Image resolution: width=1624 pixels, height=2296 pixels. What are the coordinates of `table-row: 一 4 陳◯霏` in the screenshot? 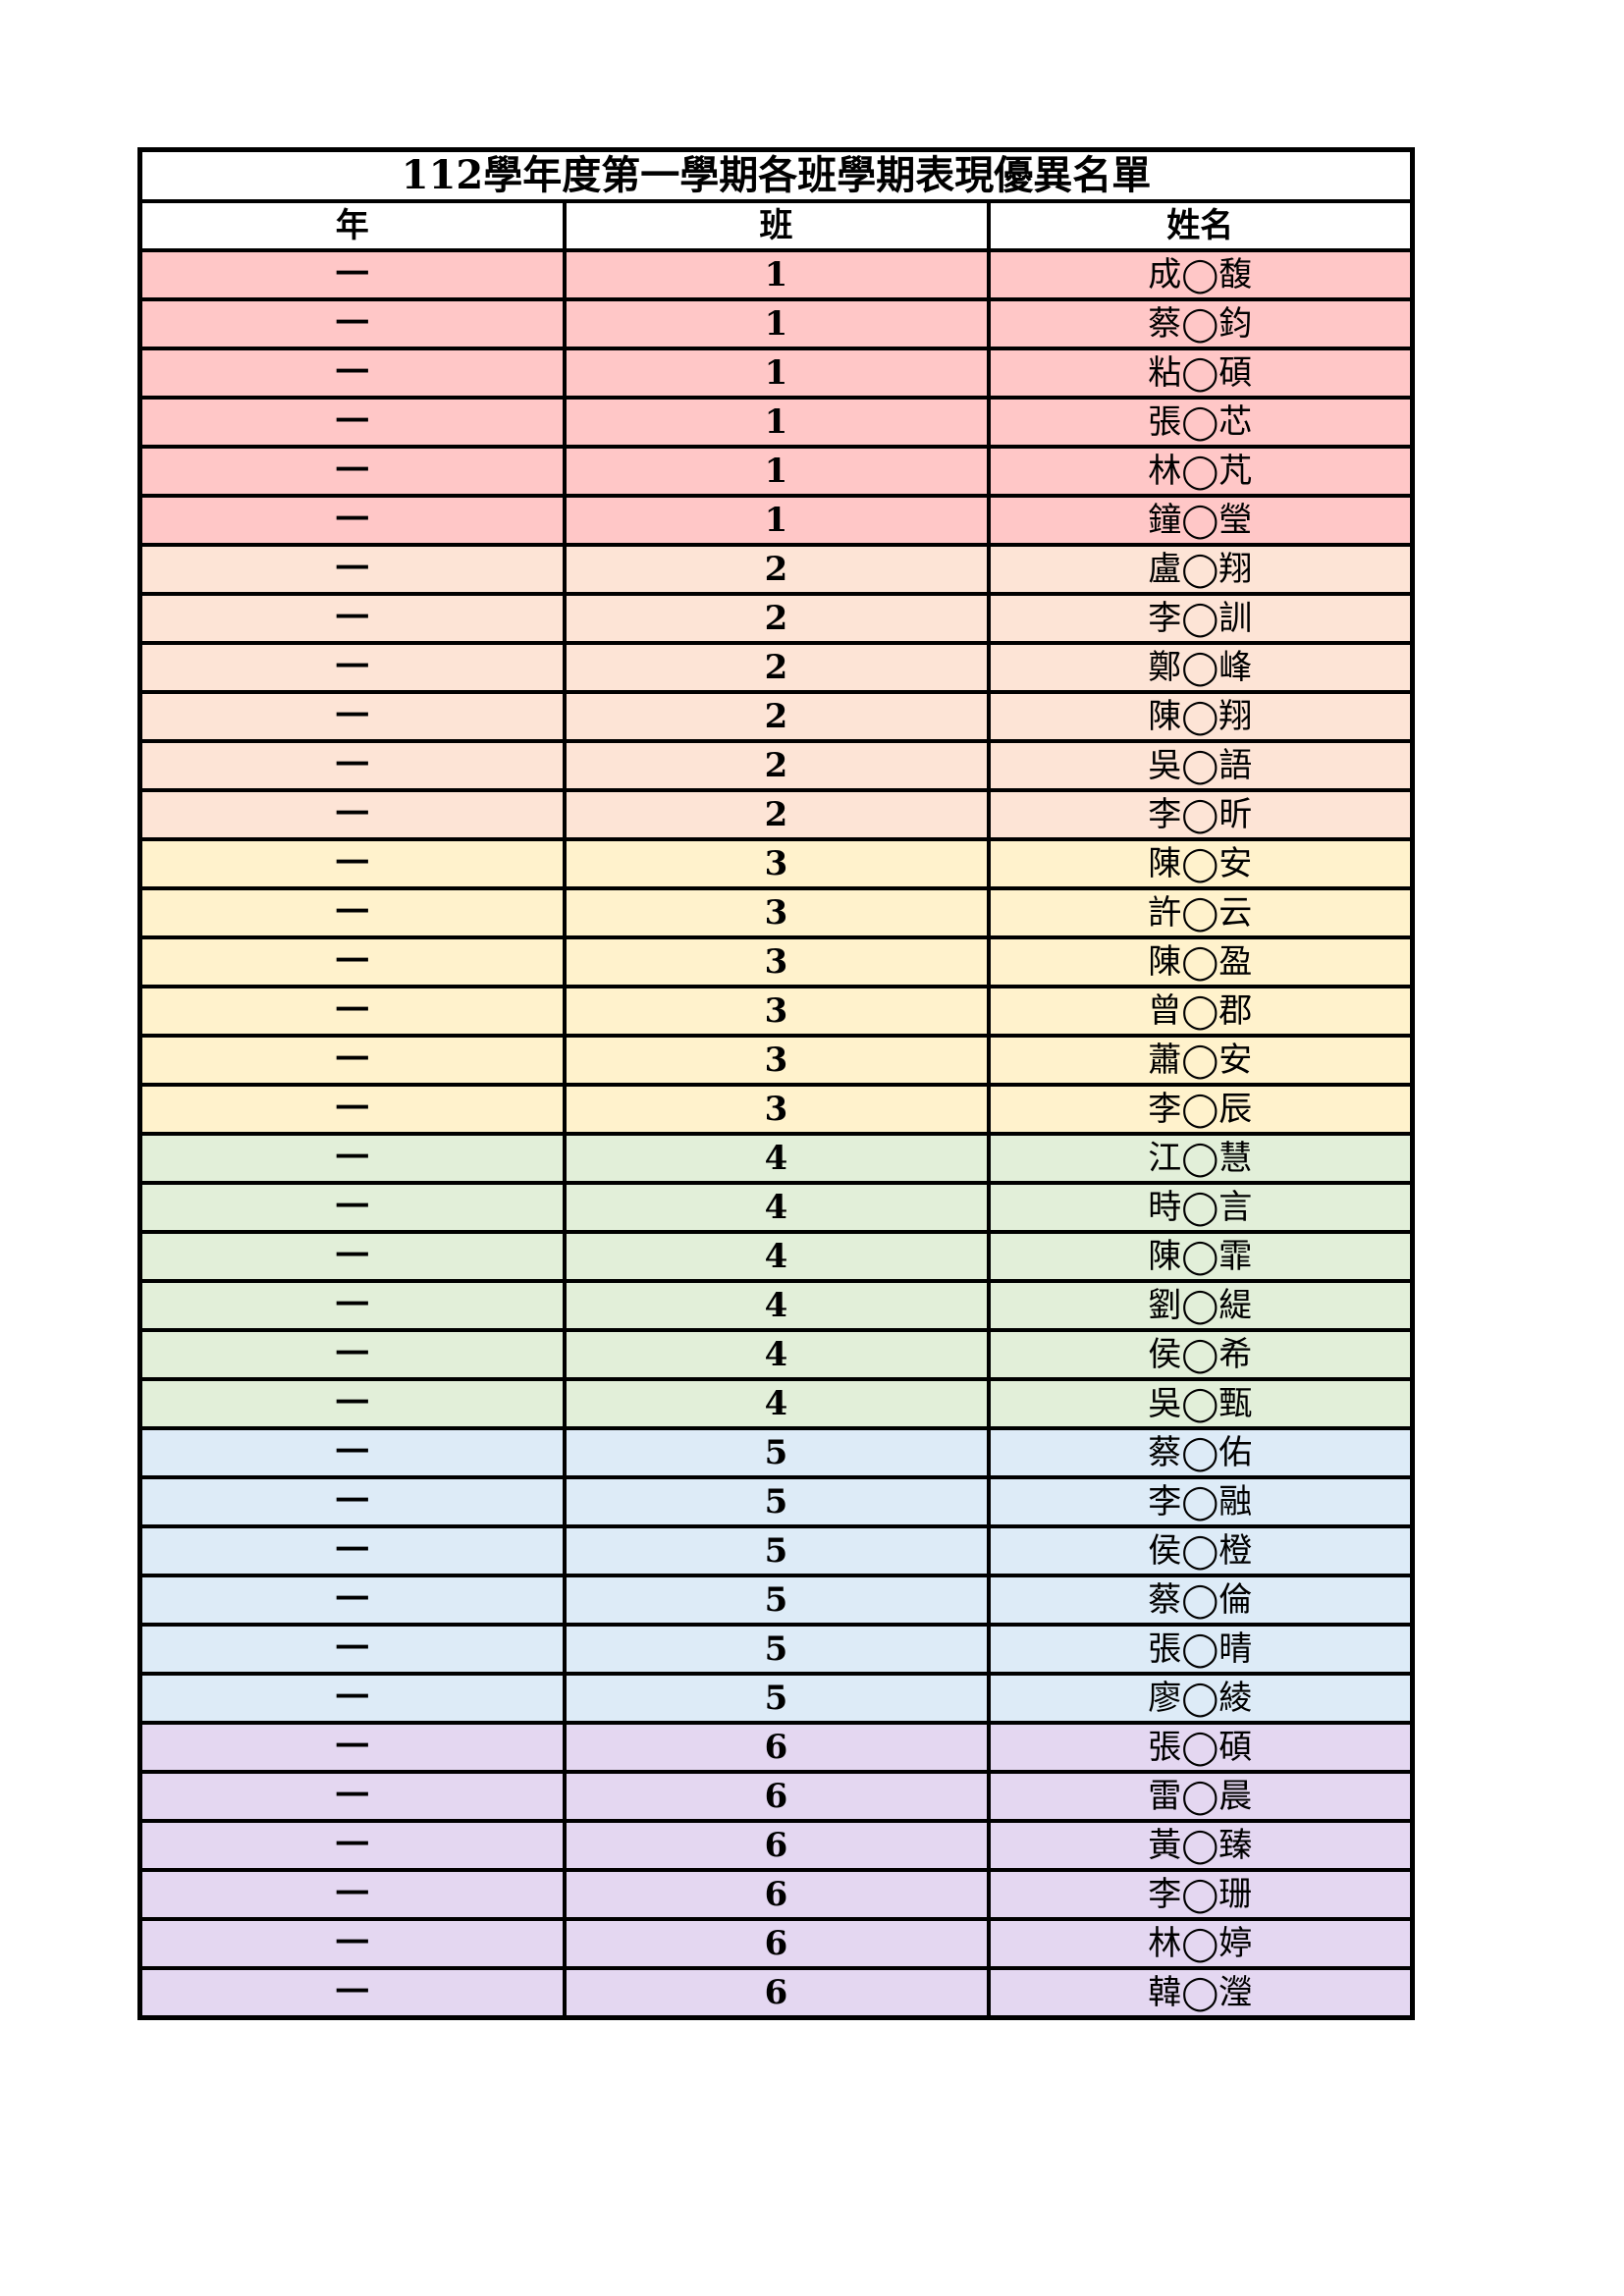 It's located at (776, 1256).